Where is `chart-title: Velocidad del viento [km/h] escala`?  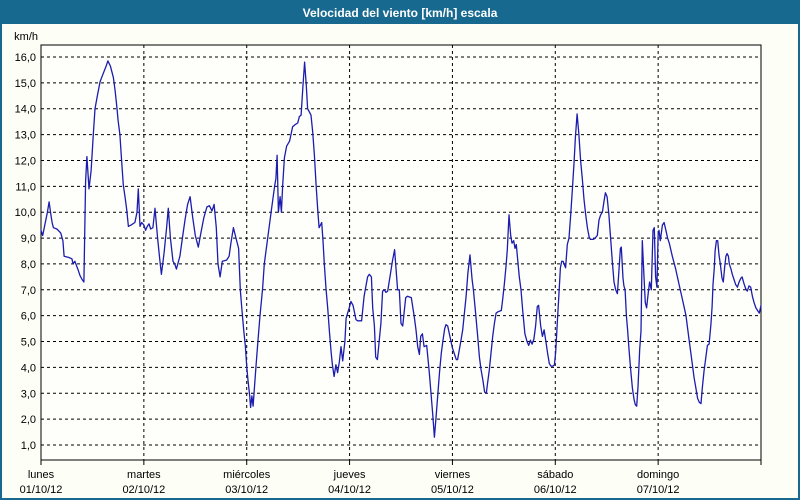 chart-title: Velocidad del viento [km/h] escala is located at coordinates (400, 13).